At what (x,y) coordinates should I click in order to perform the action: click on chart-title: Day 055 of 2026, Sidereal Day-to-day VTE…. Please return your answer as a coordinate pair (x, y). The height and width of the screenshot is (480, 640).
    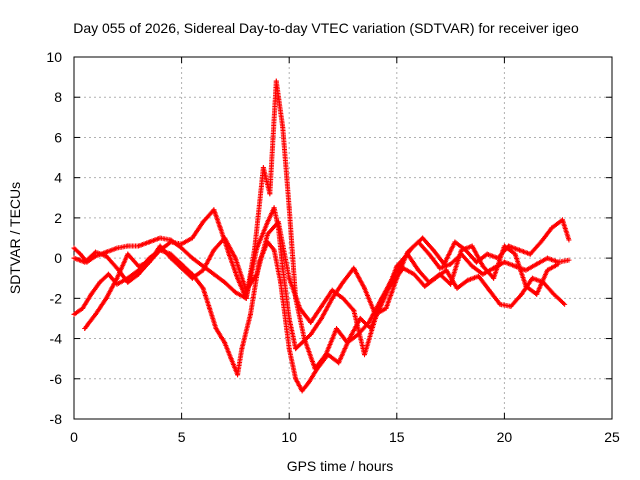
    Looking at the image, I should click on (326, 28).